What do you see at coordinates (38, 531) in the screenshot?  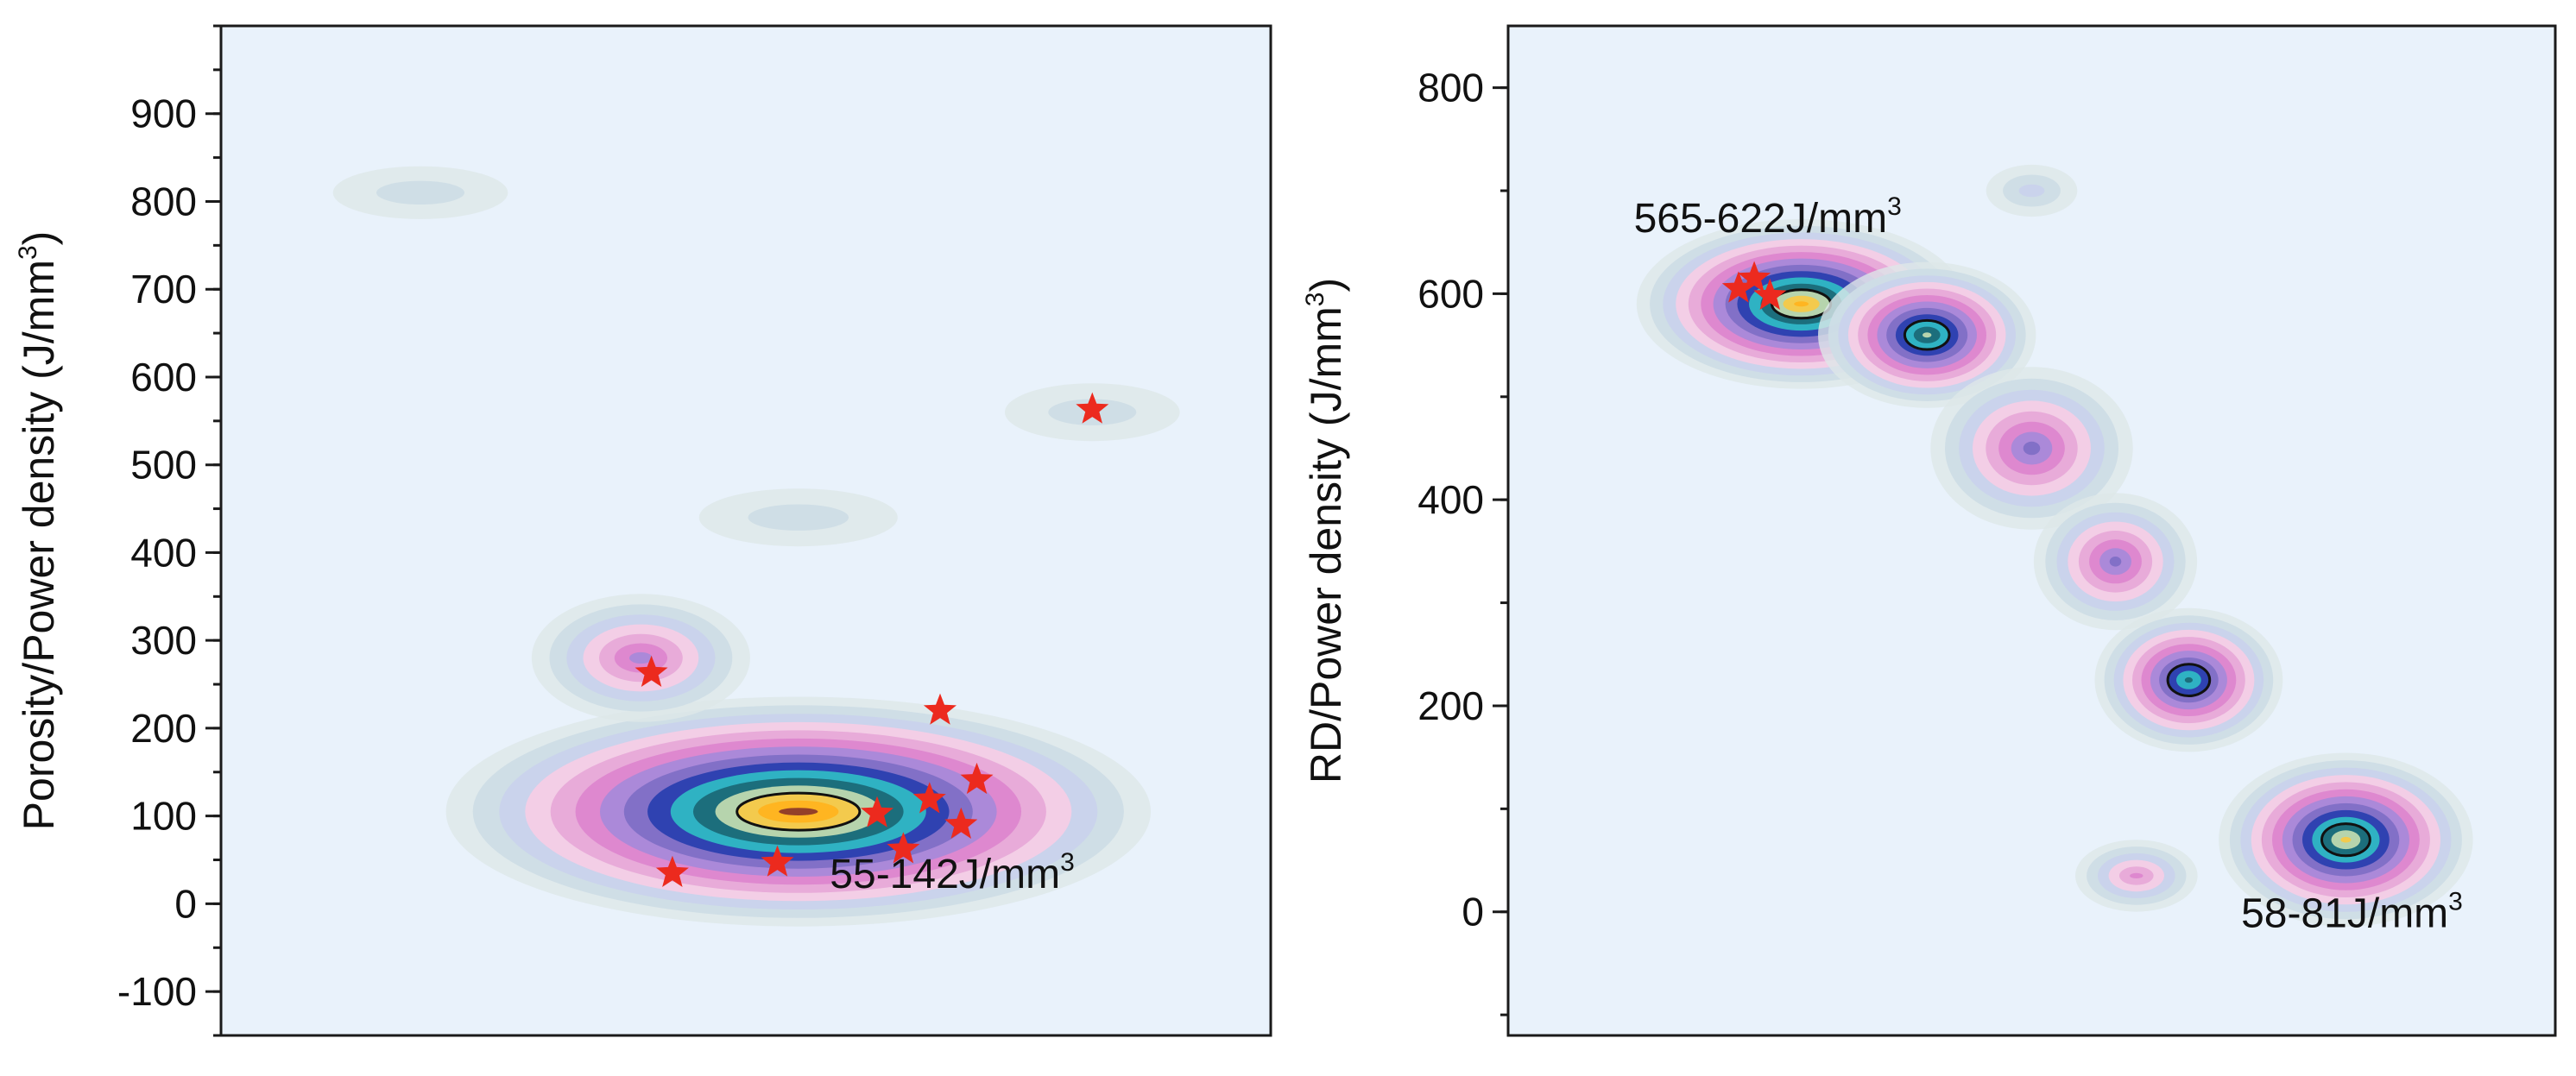 I see `y-axis-title: Porosity/Power density (J/mm3)` at bounding box center [38, 531].